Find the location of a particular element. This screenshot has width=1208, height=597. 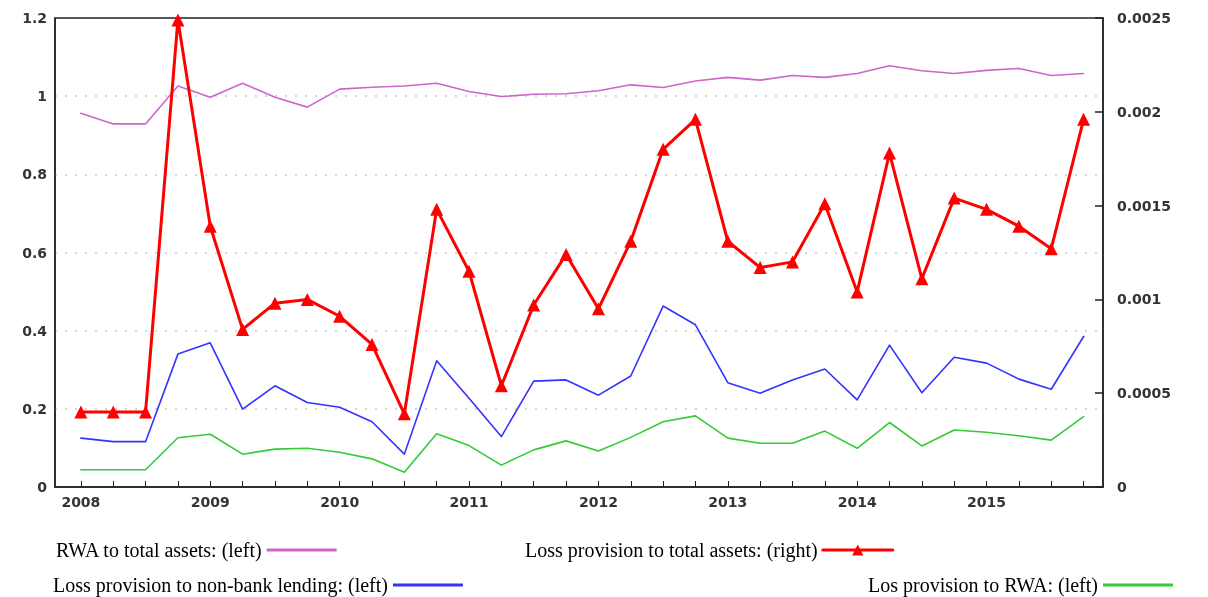

y-tick-label: 1 is located at coordinates (42, 96).